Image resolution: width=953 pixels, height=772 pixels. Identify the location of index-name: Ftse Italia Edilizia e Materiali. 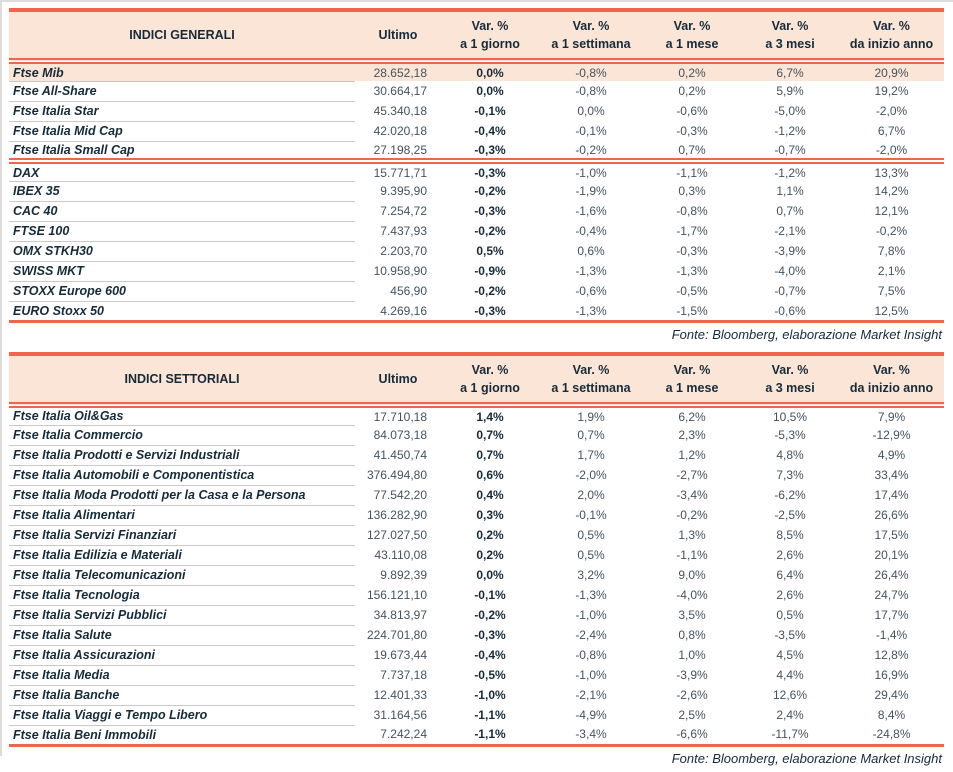
(182, 555).